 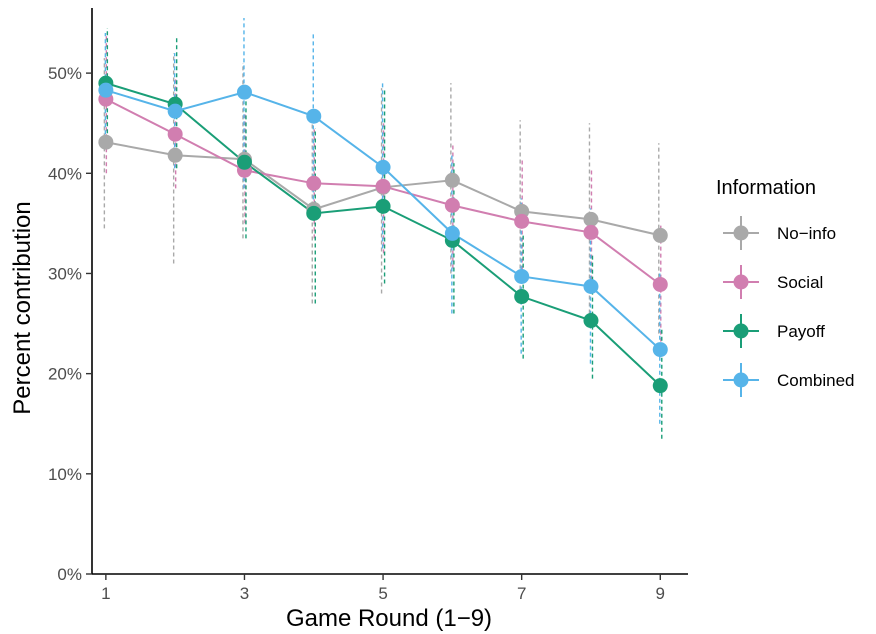 What do you see at coordinates (65, 374) in the screenshot?
I see `y-tick-label: 20%` at bounding box center [65, 374].